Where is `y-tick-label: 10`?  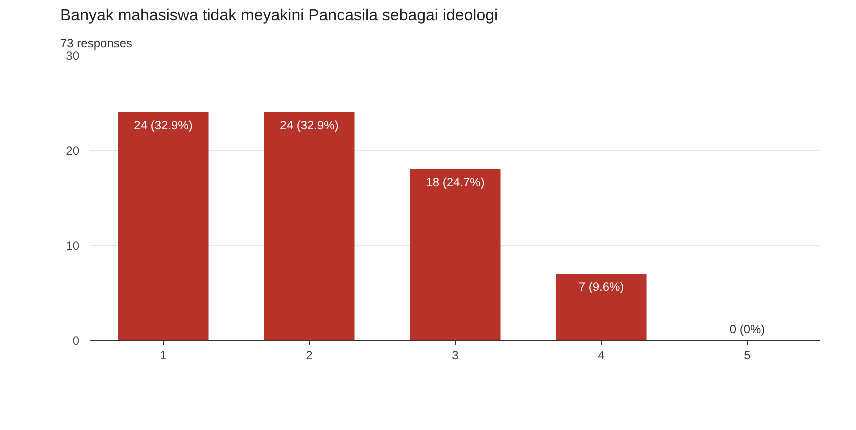 y-tick-label: 10 is located at coordinates (73, 246).